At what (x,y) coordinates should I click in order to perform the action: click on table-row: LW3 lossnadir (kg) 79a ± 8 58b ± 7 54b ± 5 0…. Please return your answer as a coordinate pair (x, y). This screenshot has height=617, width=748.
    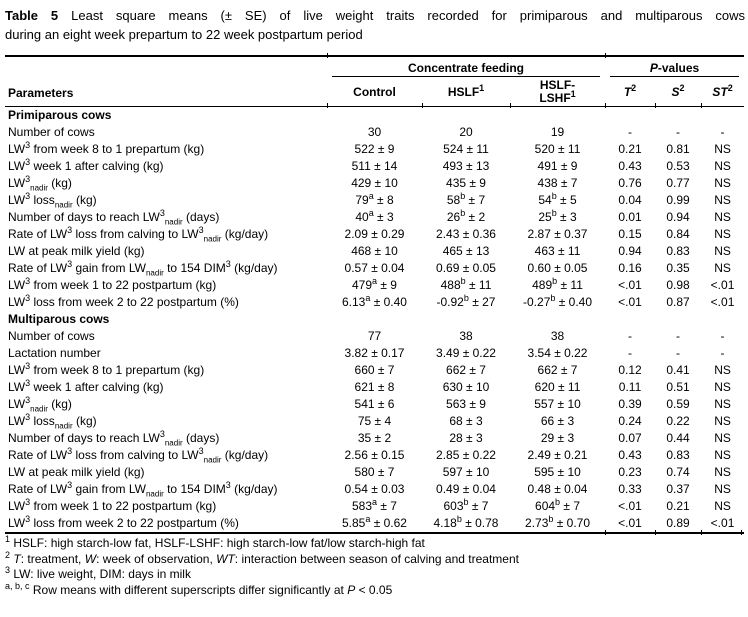
    Looking at the image, I should click on (374, 200).